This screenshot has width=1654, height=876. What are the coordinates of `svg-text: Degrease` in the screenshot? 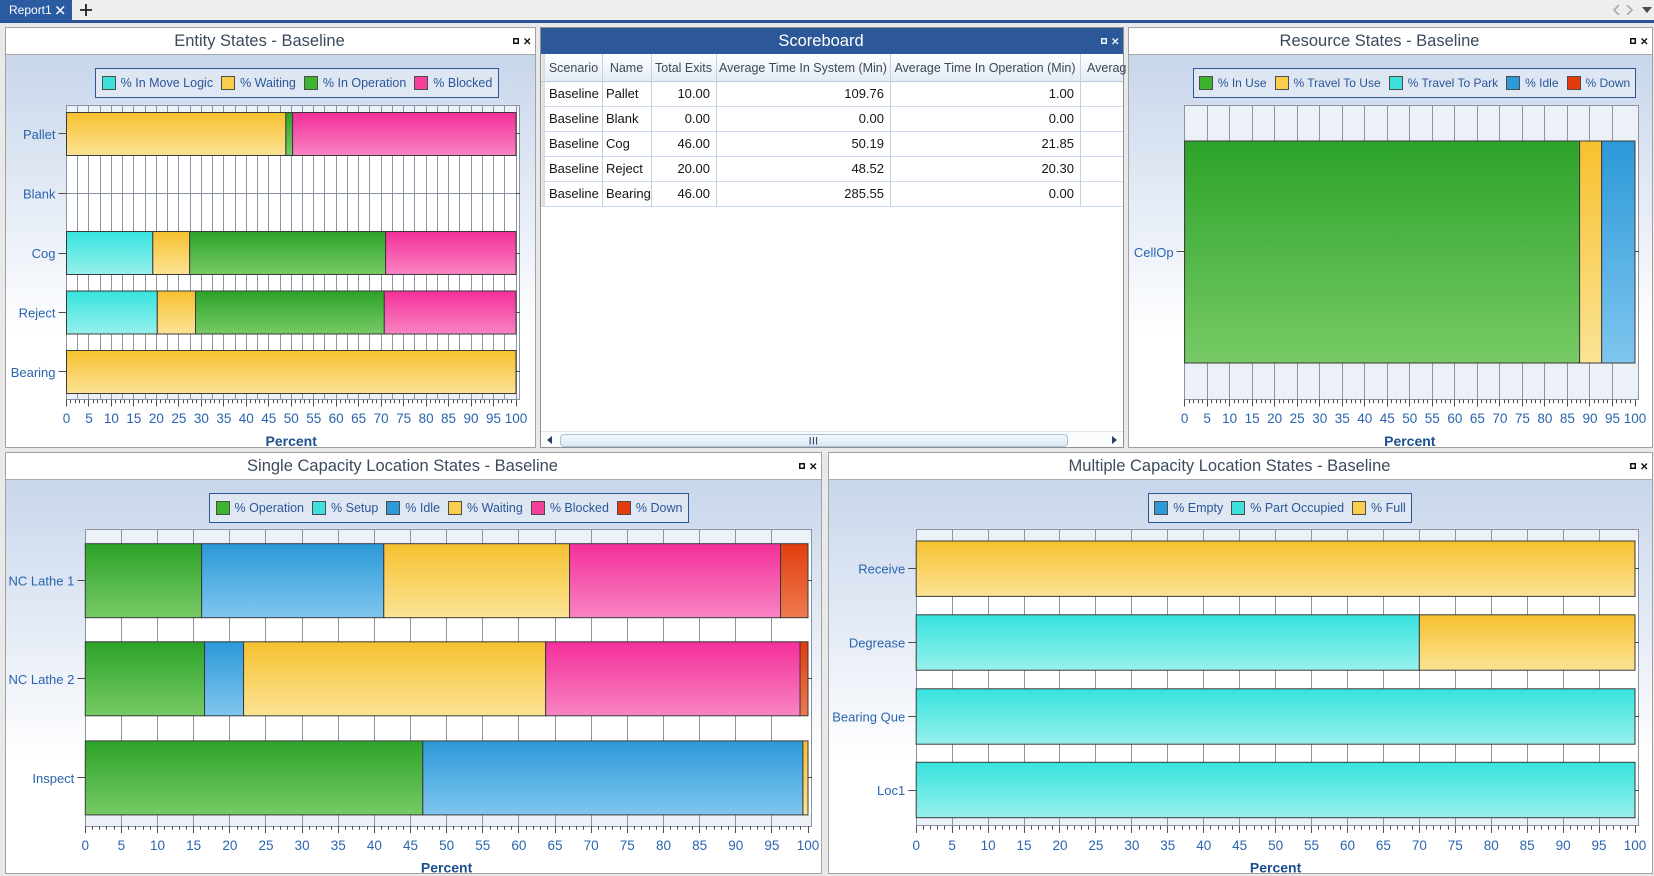 It's located at (877, 643).